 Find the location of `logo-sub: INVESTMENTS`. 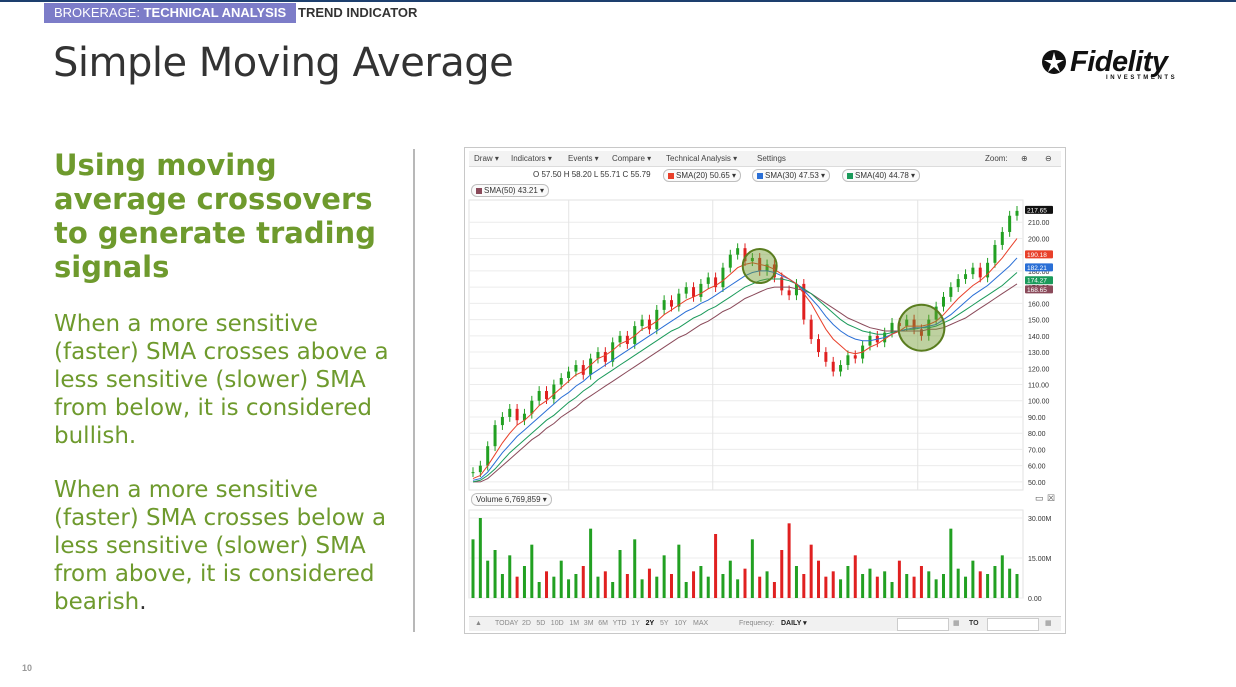

logo-sub: INVESTMENTS is located at coordinates (1142, 78).